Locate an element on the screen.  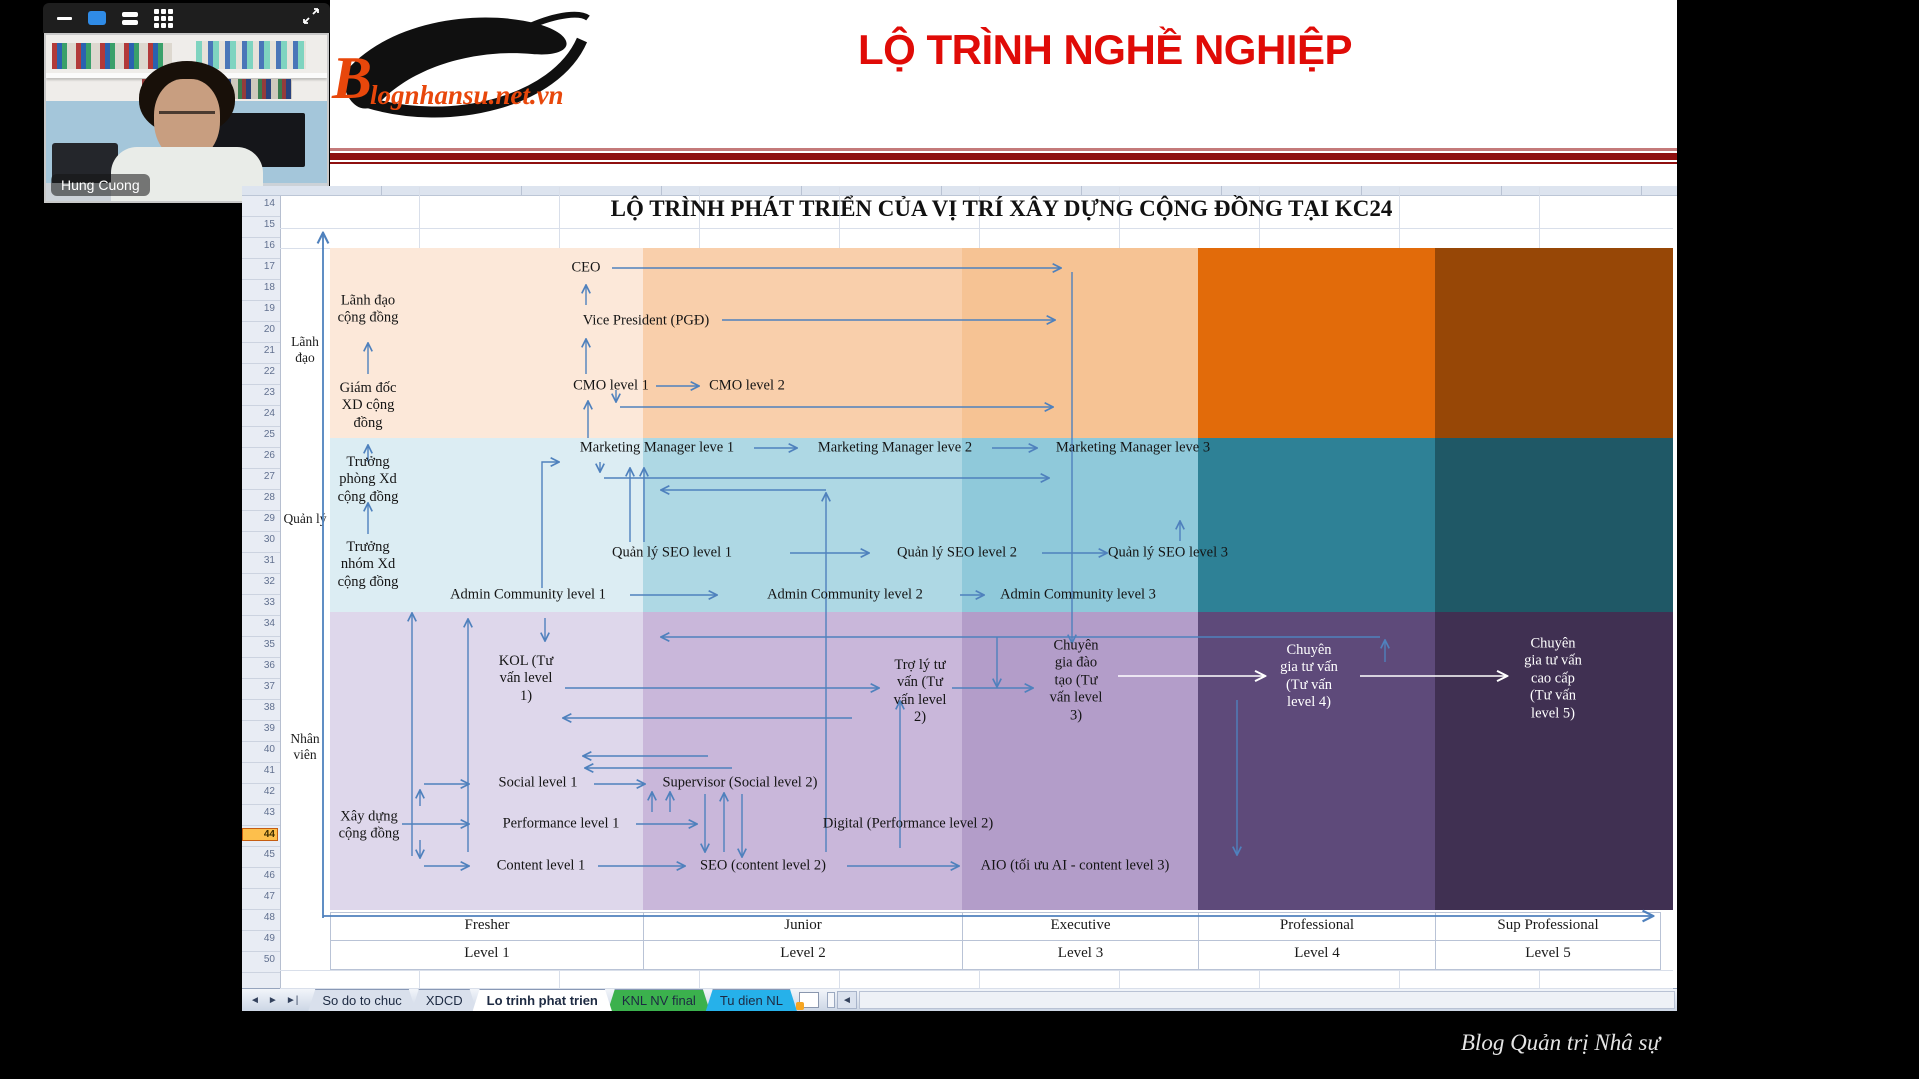
row-header: 16 is located at coordinates (269, 245).